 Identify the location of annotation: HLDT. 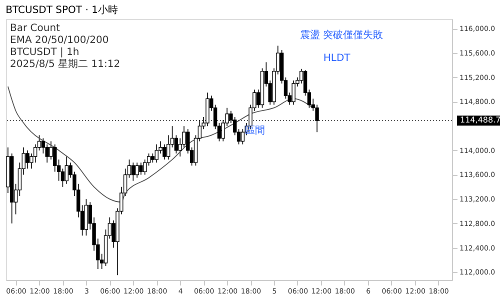
(337, 58).